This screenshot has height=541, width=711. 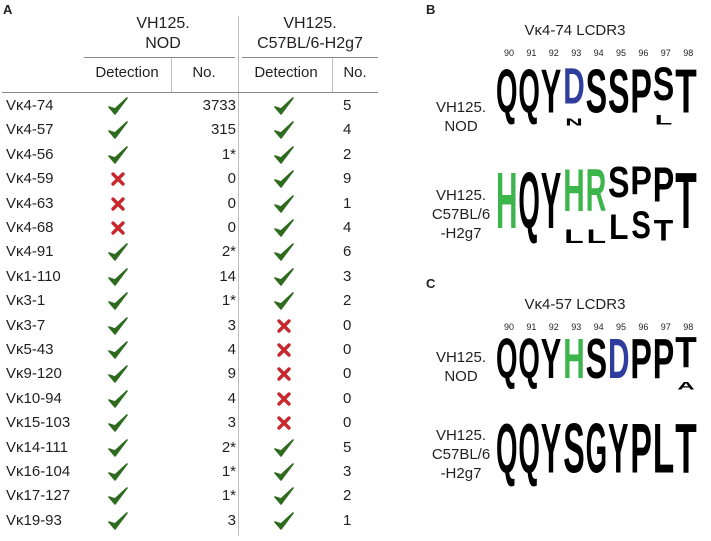 I want to click on logo-c-strain2-line1: VH125., so click(x=461, y=435).